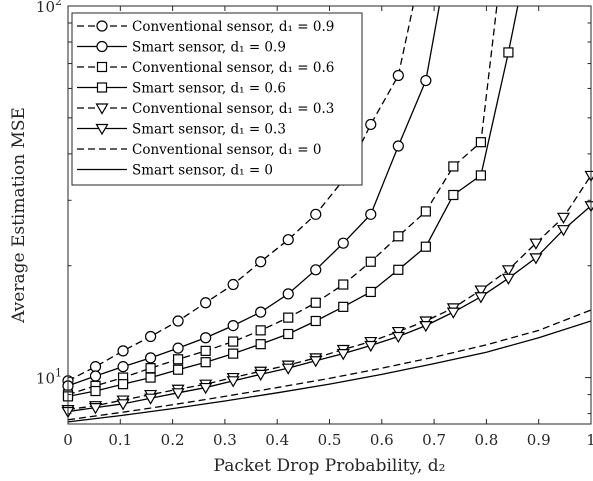  Describe the element at coordinates (173, 440) in the screenshot. I see `x-tick-label: 0.2` at that location.